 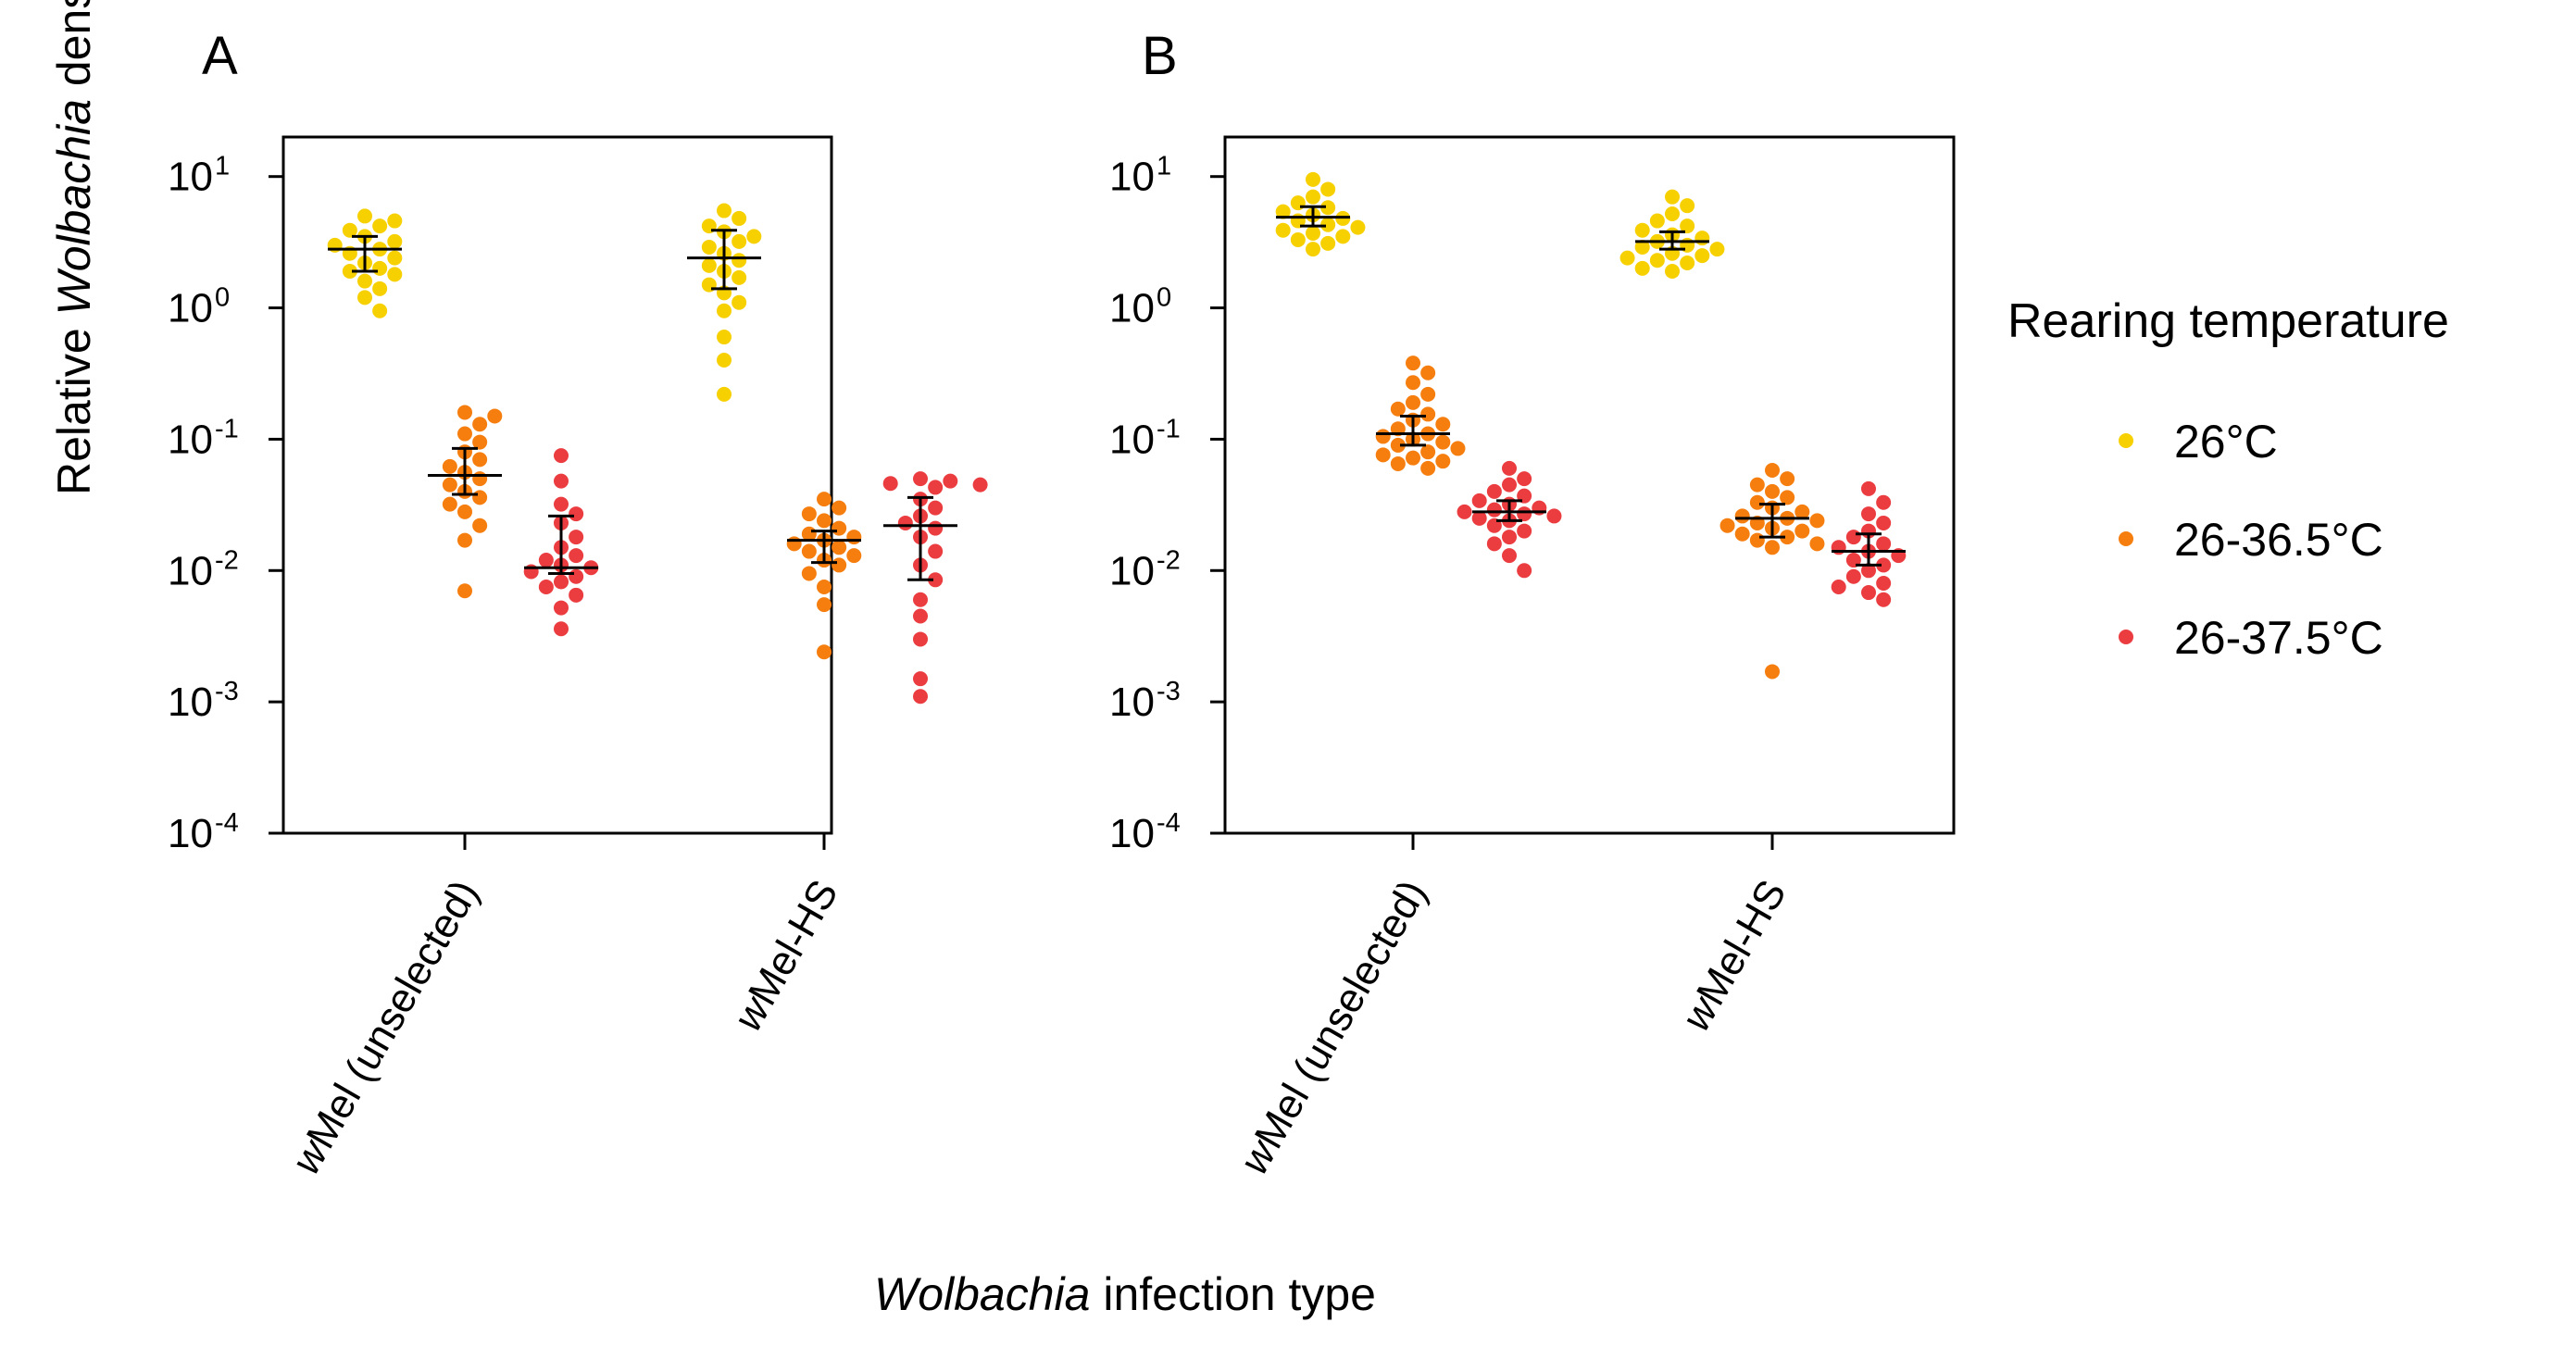 I want to click on panel-letter-a: A, so click(x=220, y=56).